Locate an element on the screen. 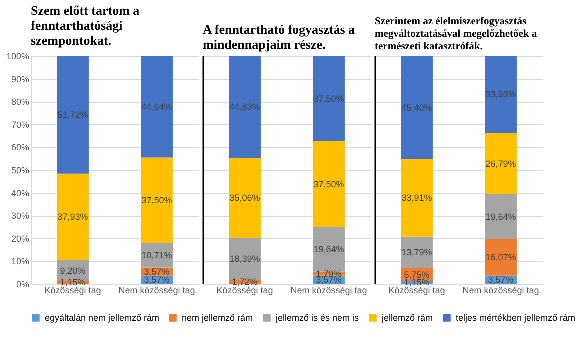  y-tick-label: 70% is located at coordinates (20, 125).